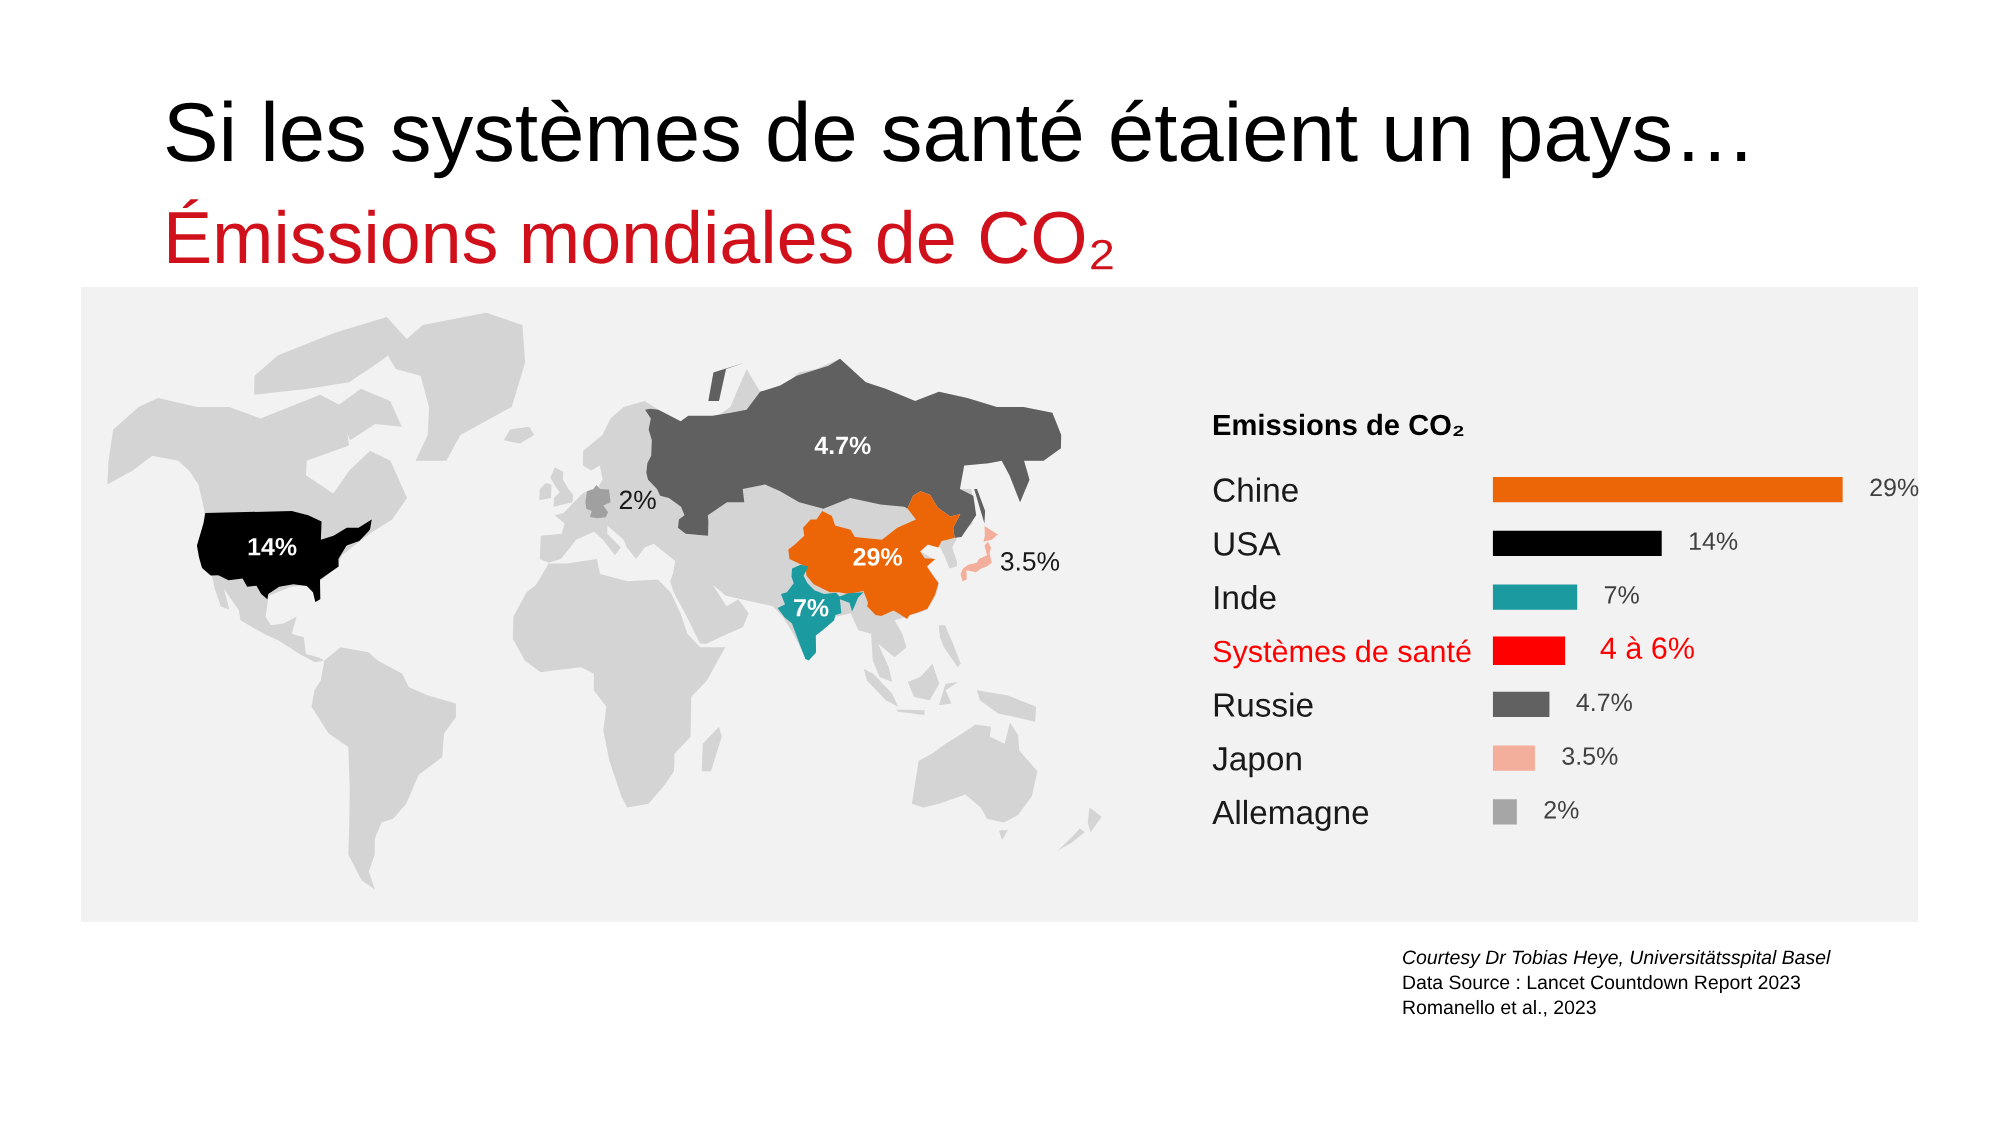 Image resolution: width=2000 pixels, height=1125 pixels. Describe the element at coordinates (272, 546) in the screenshot. I see `text: 14%` at that location.